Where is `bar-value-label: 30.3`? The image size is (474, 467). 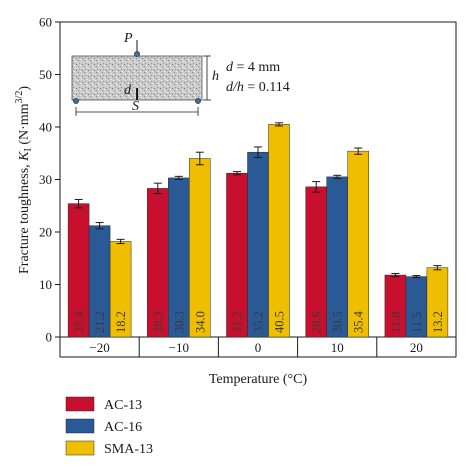 bar-value-label: 30.3 is located at coordinates (179, 322).